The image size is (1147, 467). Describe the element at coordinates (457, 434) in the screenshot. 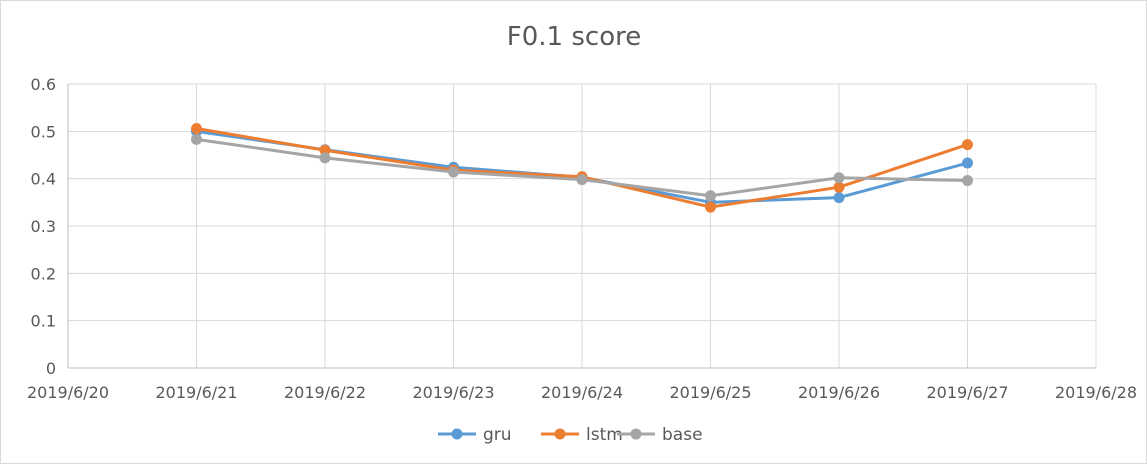

I see `legend-marker-gru` at that location.